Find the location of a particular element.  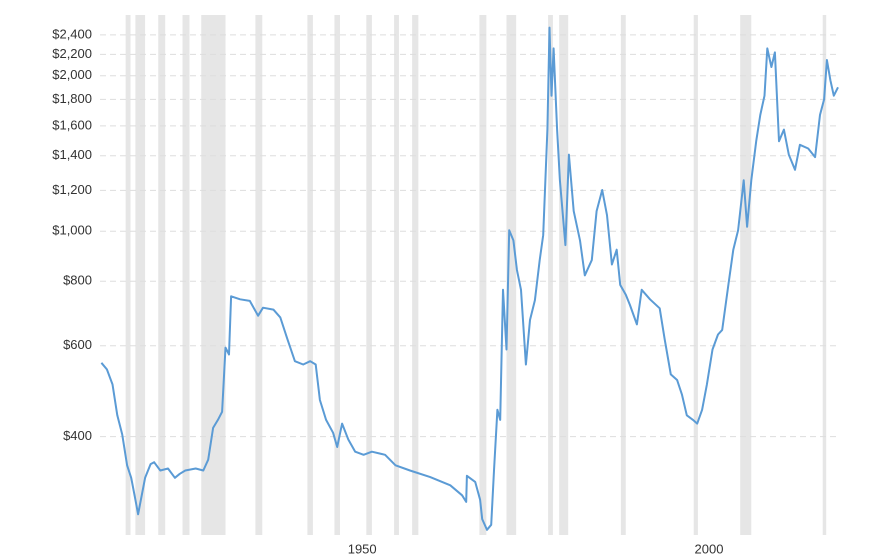

y-tick-label: $1,400 is located at coordinates (72, 154).